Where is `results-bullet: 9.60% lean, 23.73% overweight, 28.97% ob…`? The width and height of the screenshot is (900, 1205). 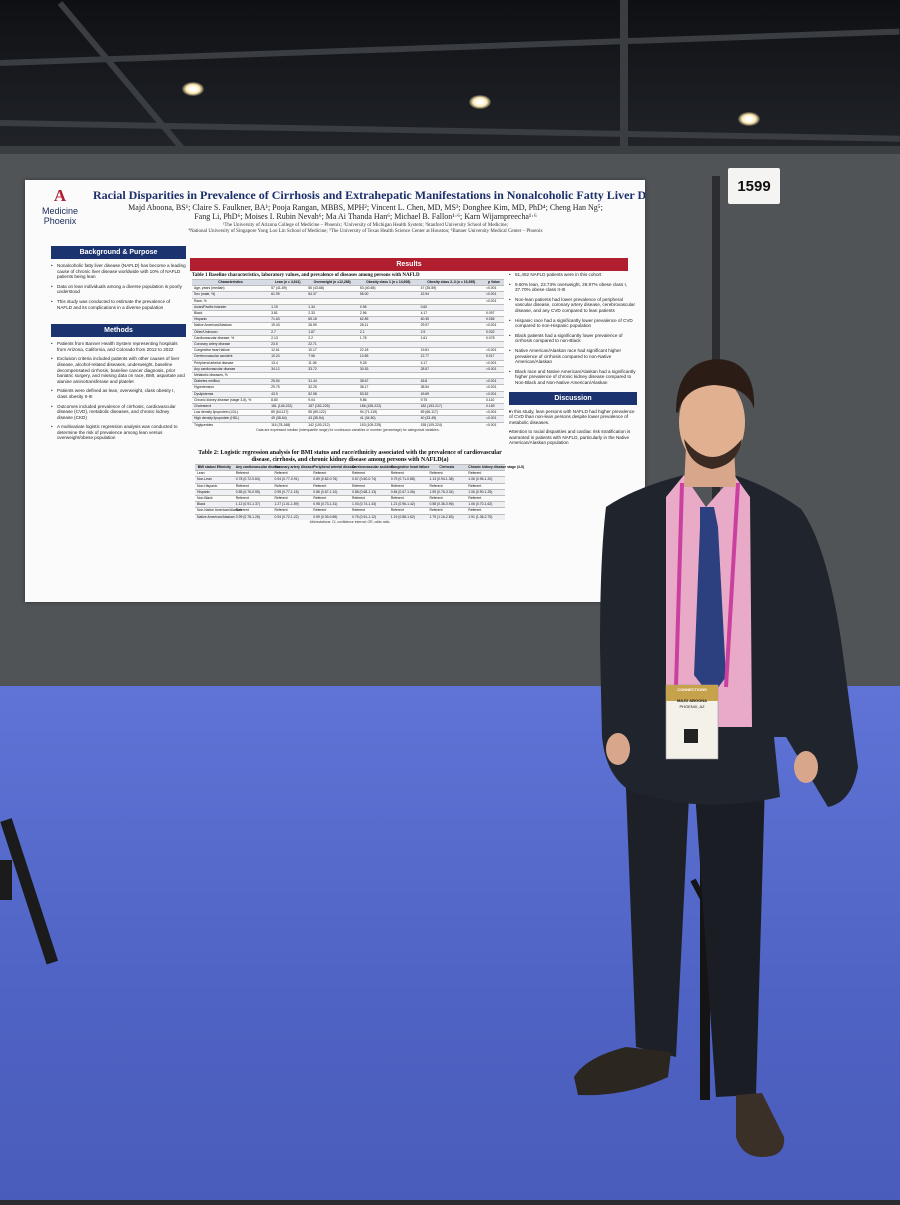 results-bullet: 9.60% lean, 23.73% overweight, 28.97% ob… is located at coordinates (573, 287).